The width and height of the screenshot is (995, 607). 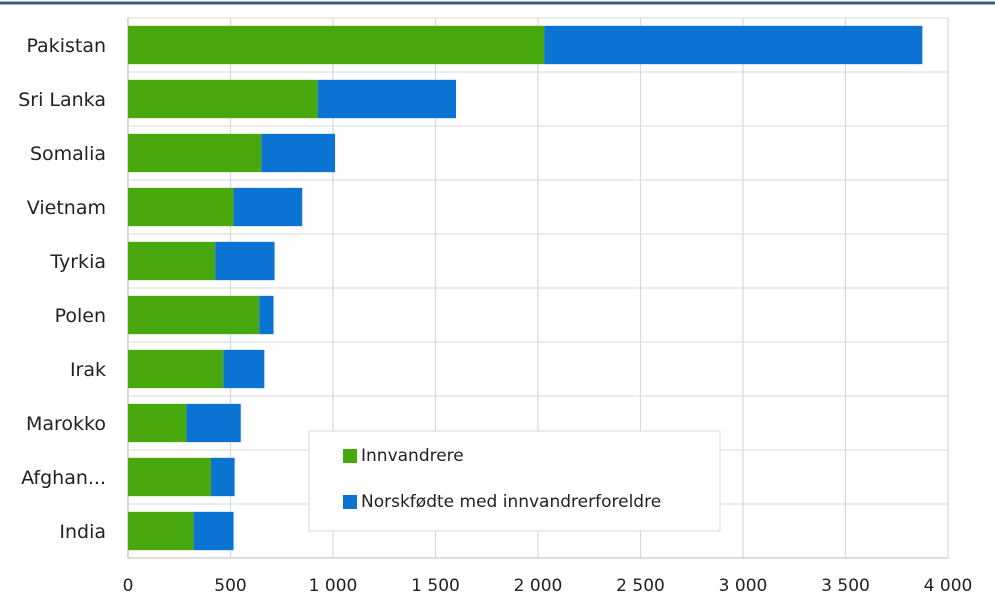 What do you see at coordinates (181, 207) in the screenshot?
I see `bar-vietnam-innvandrere` at bounding box center [181, 207].